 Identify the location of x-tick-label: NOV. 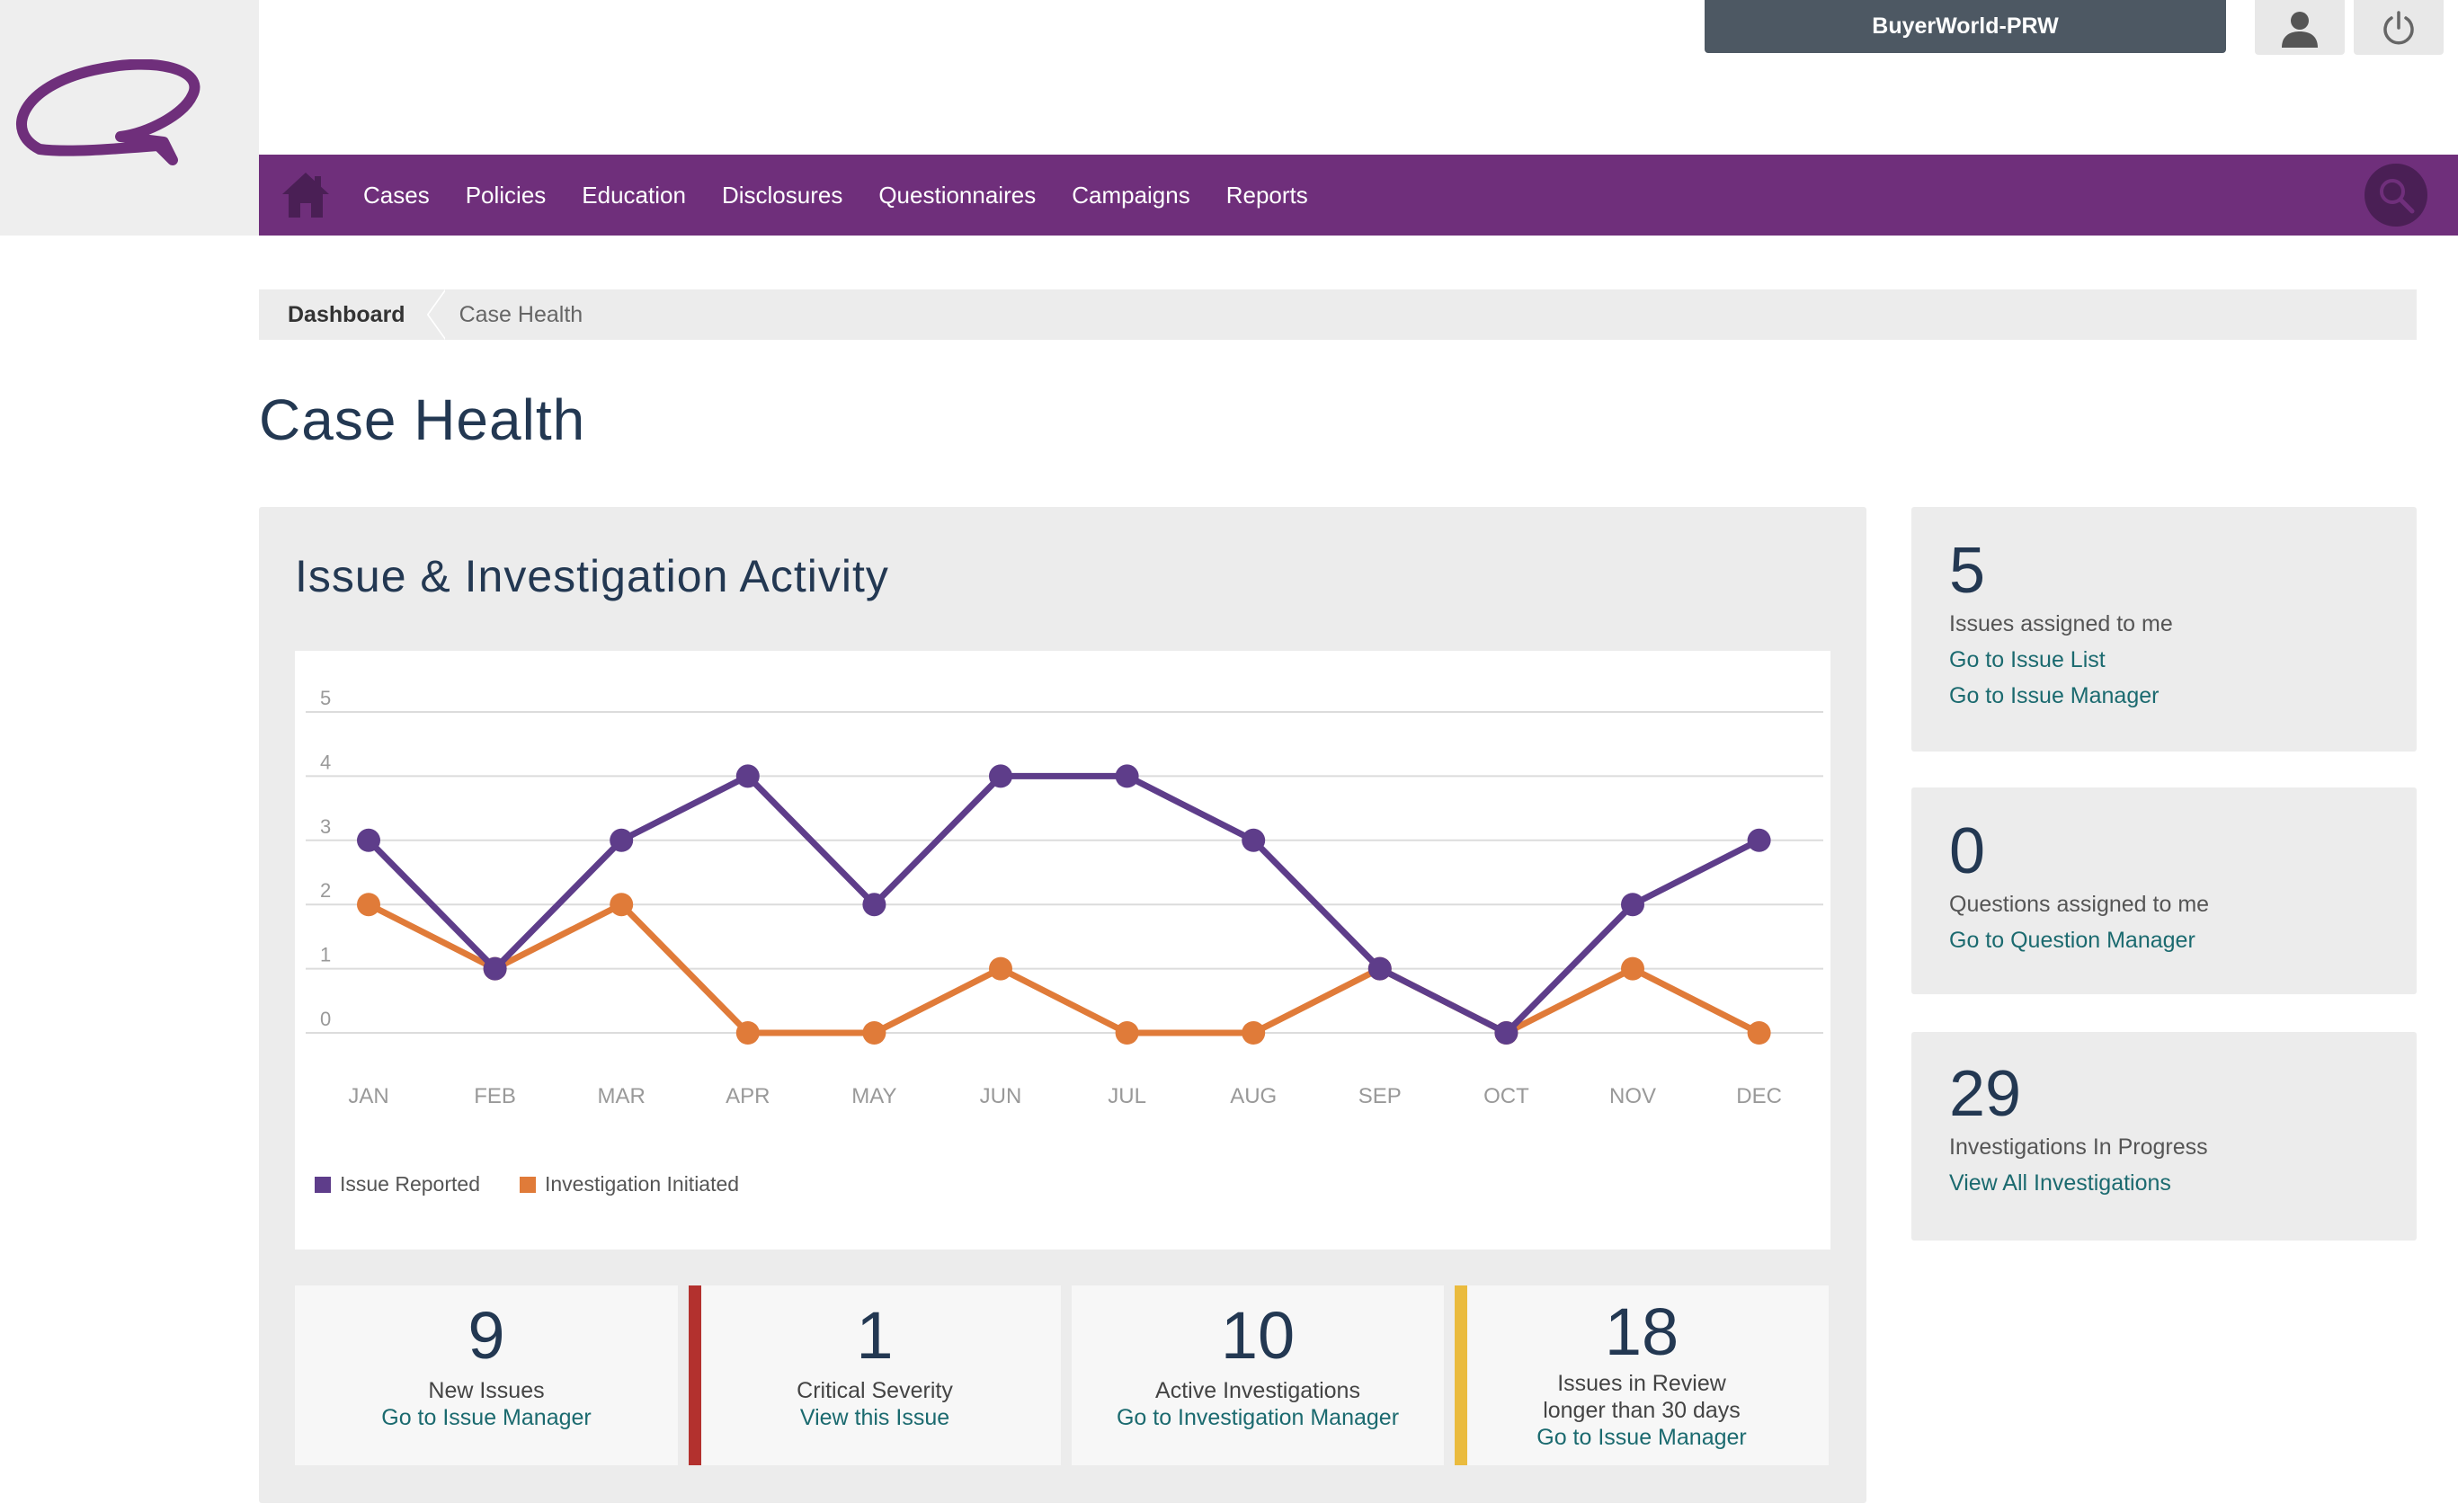
(1632, 1096).